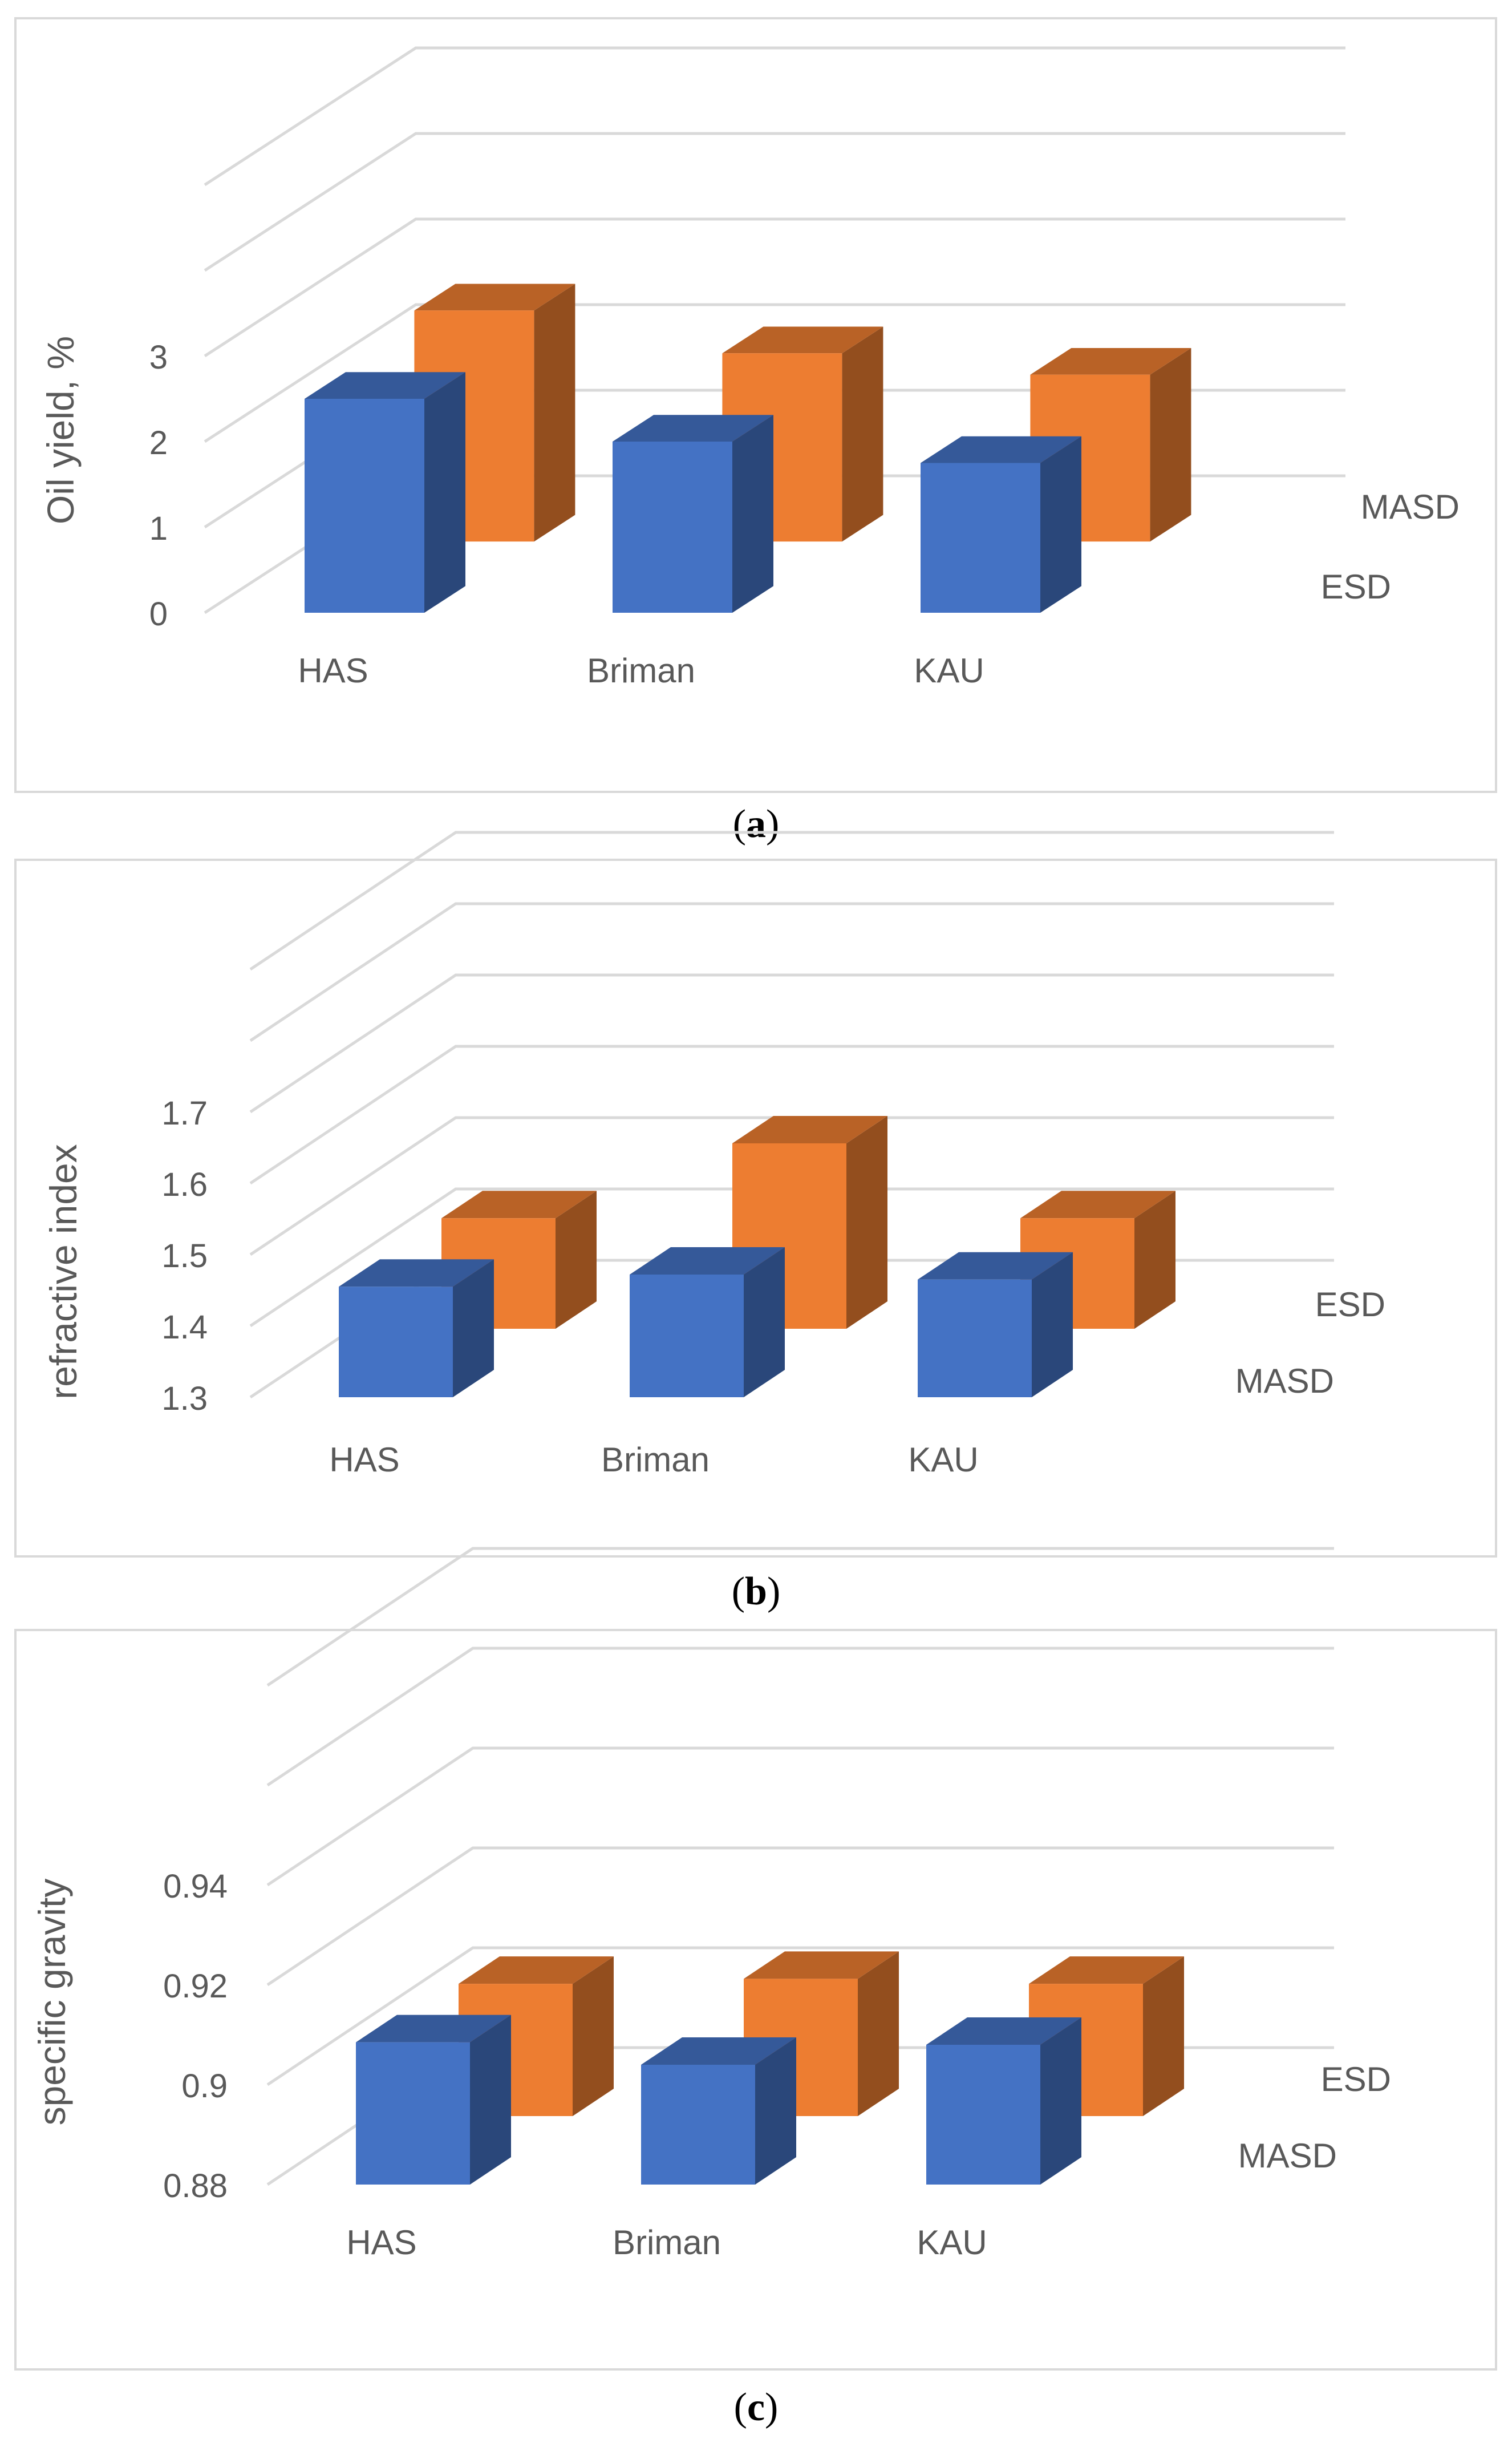 This screenshot has width=1512, height=2443. I want to click on y-tick-label: 0.92, so click(195, 1986).